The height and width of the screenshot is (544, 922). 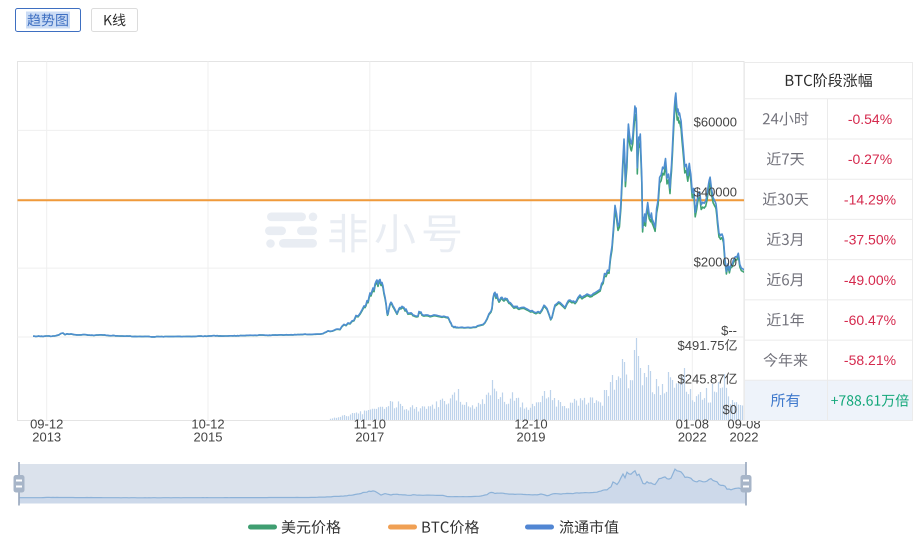 I want to click on svg-text: -0.54%, so click(x=870, y=119).